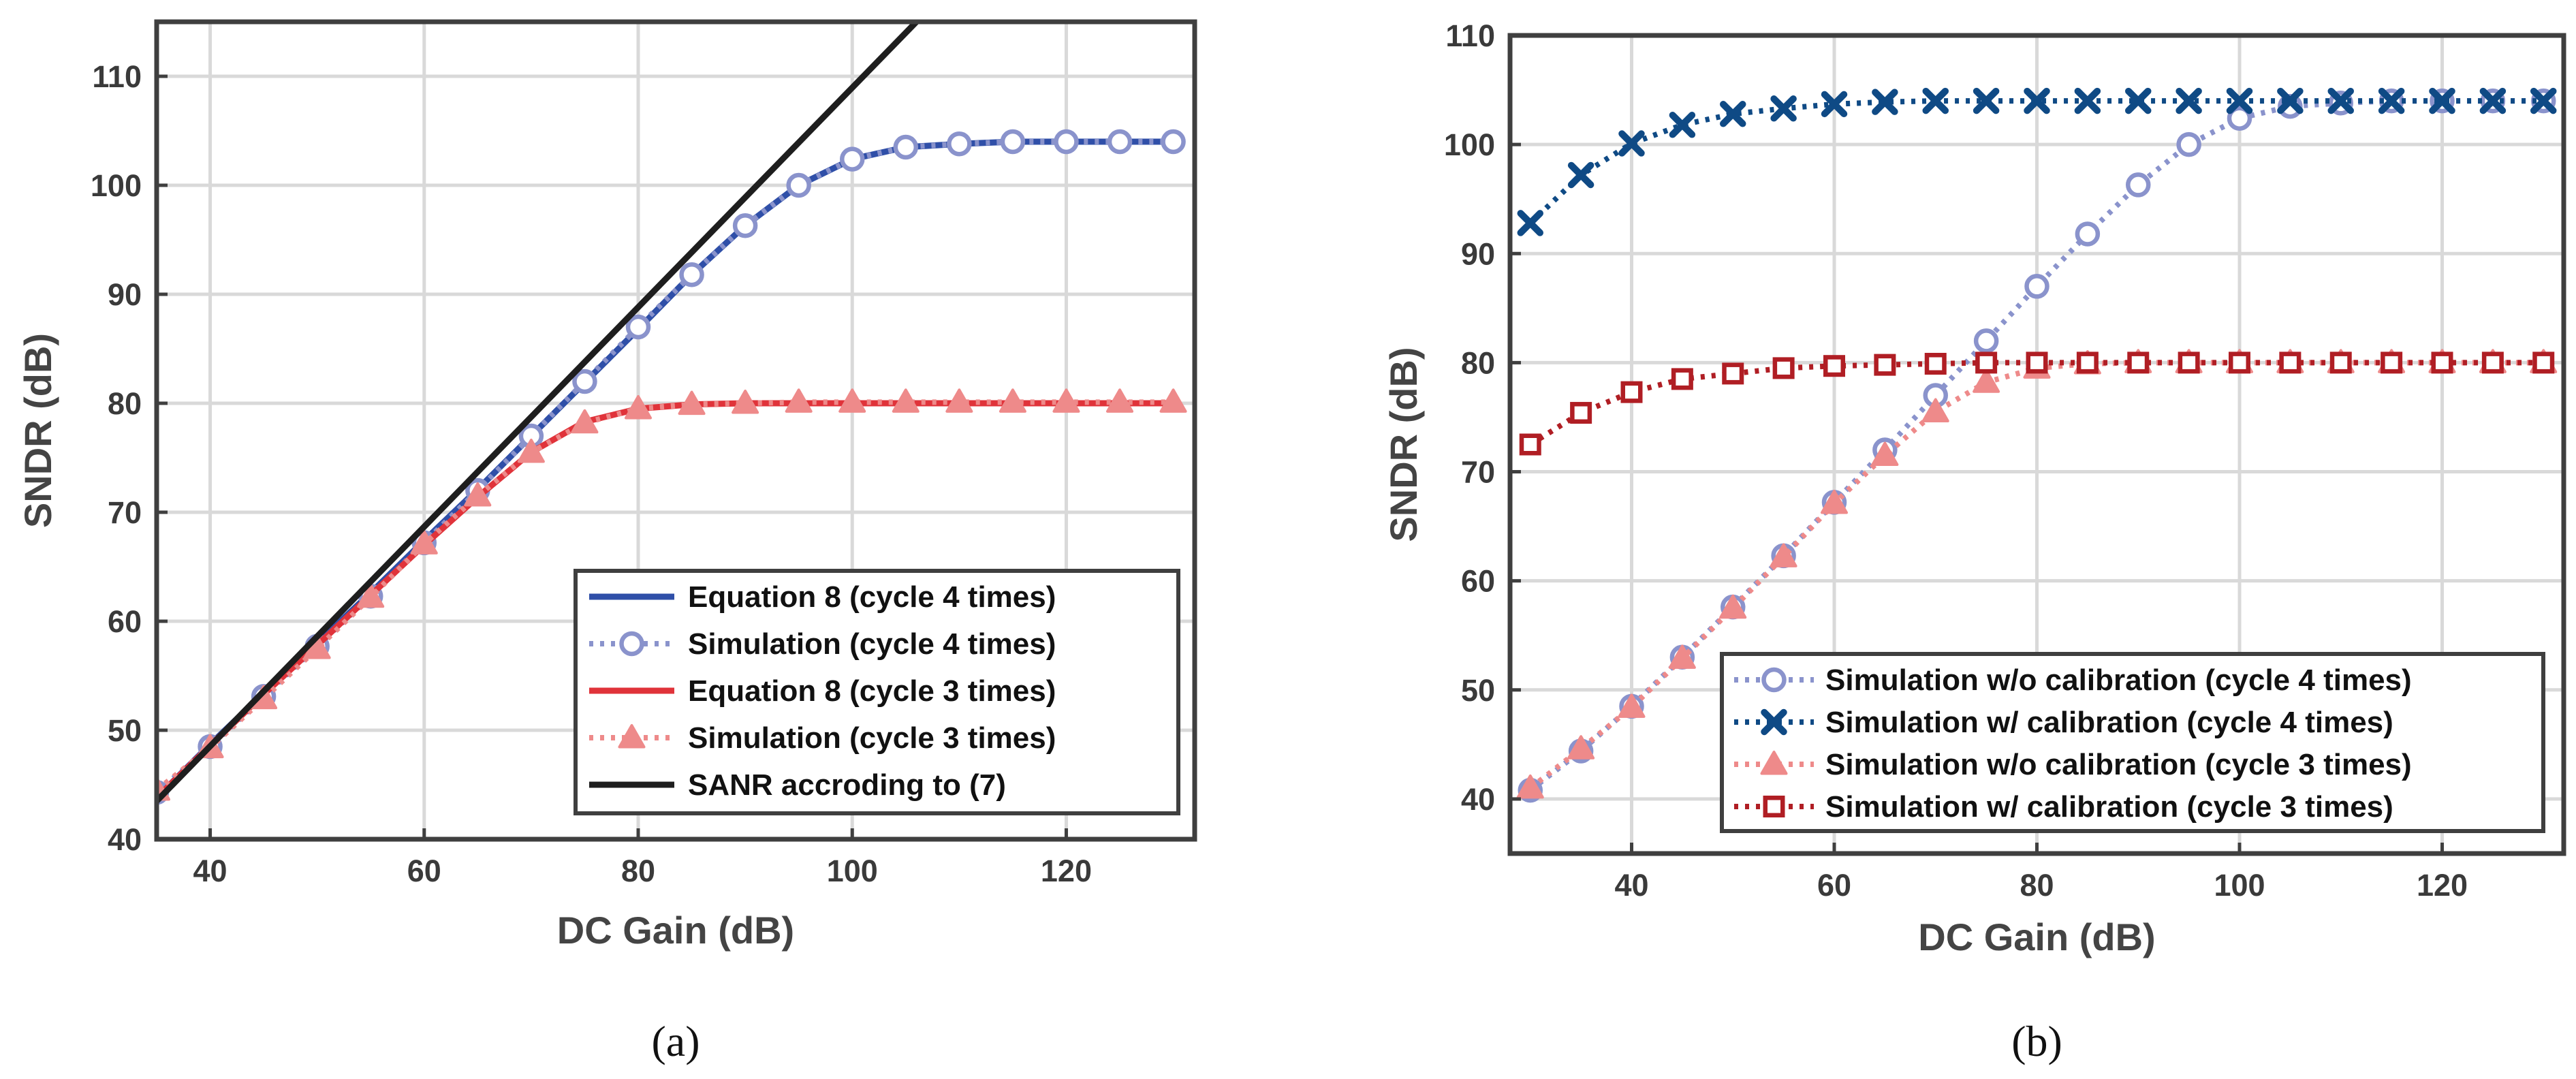  What do you see at coordinates (117, 76) in the screenshot?
I see `y-tick-label: 110` at bounding box center [117, 76].